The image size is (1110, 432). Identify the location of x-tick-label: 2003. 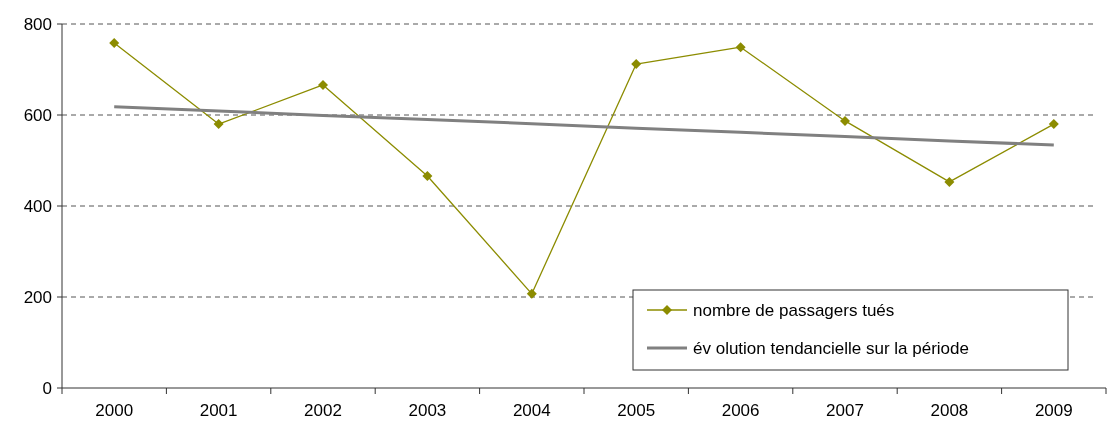
(427, 410).